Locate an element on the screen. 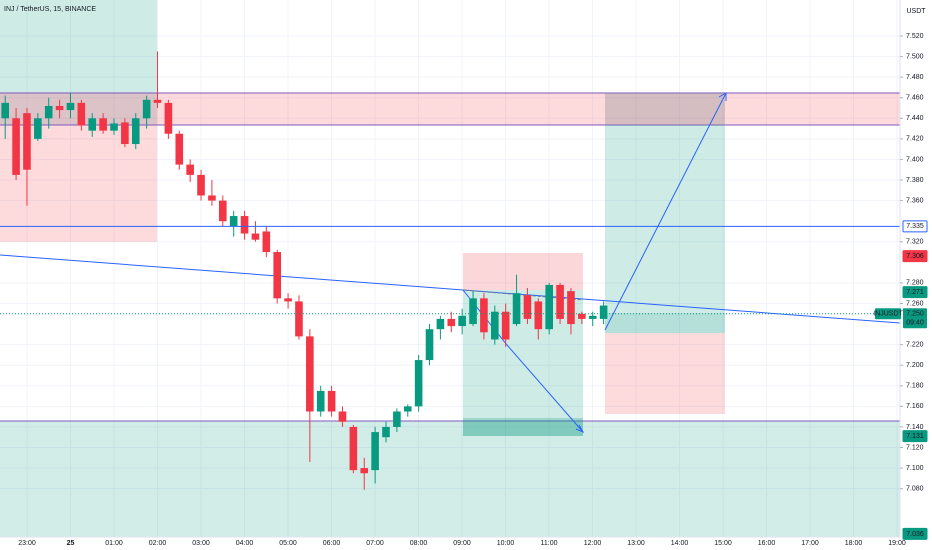 This screenshot has width=932, height=550. last-price-box is located at coordinates (915, 318).